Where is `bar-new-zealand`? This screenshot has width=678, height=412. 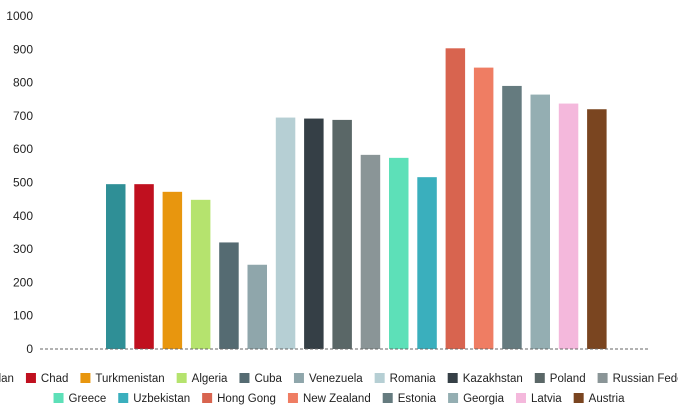
bar-new-zealand is located at coordinates (483, 208).